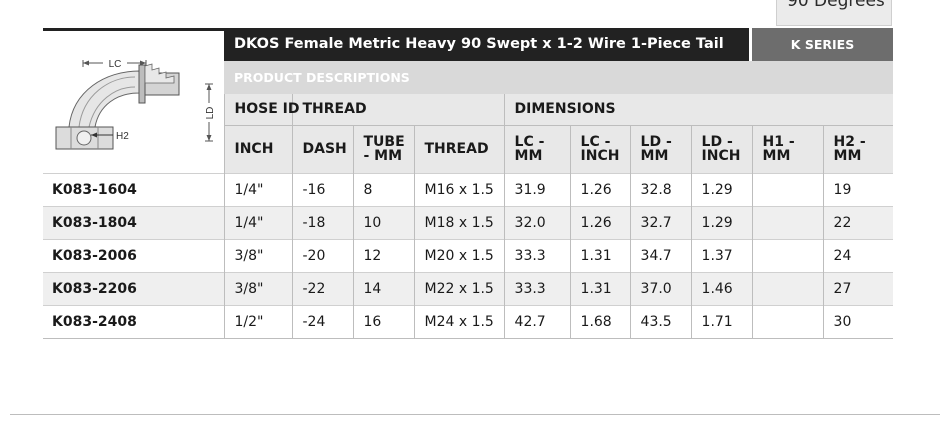 Image resolution: width=950 pixels, height=426 pixels. What do you see at coordinates (698, 110) in the screenshot?
I see `group-dimensions: DIMENSIONS` at bounding box center [698, 110].